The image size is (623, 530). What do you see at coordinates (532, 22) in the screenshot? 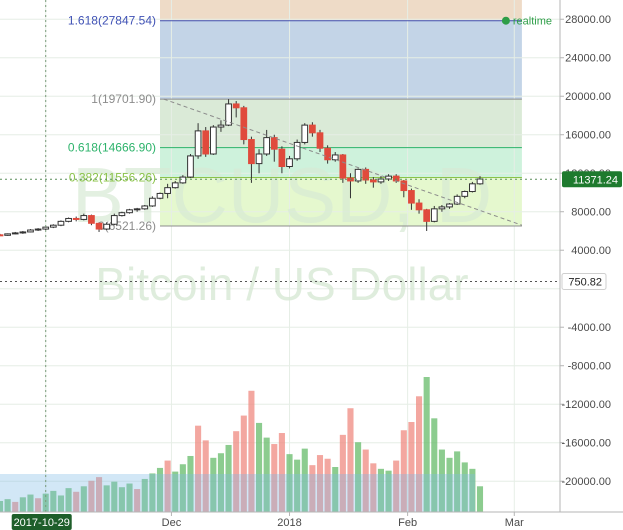
I see `realtime-label: realtime` at bounding box center [532, 22].